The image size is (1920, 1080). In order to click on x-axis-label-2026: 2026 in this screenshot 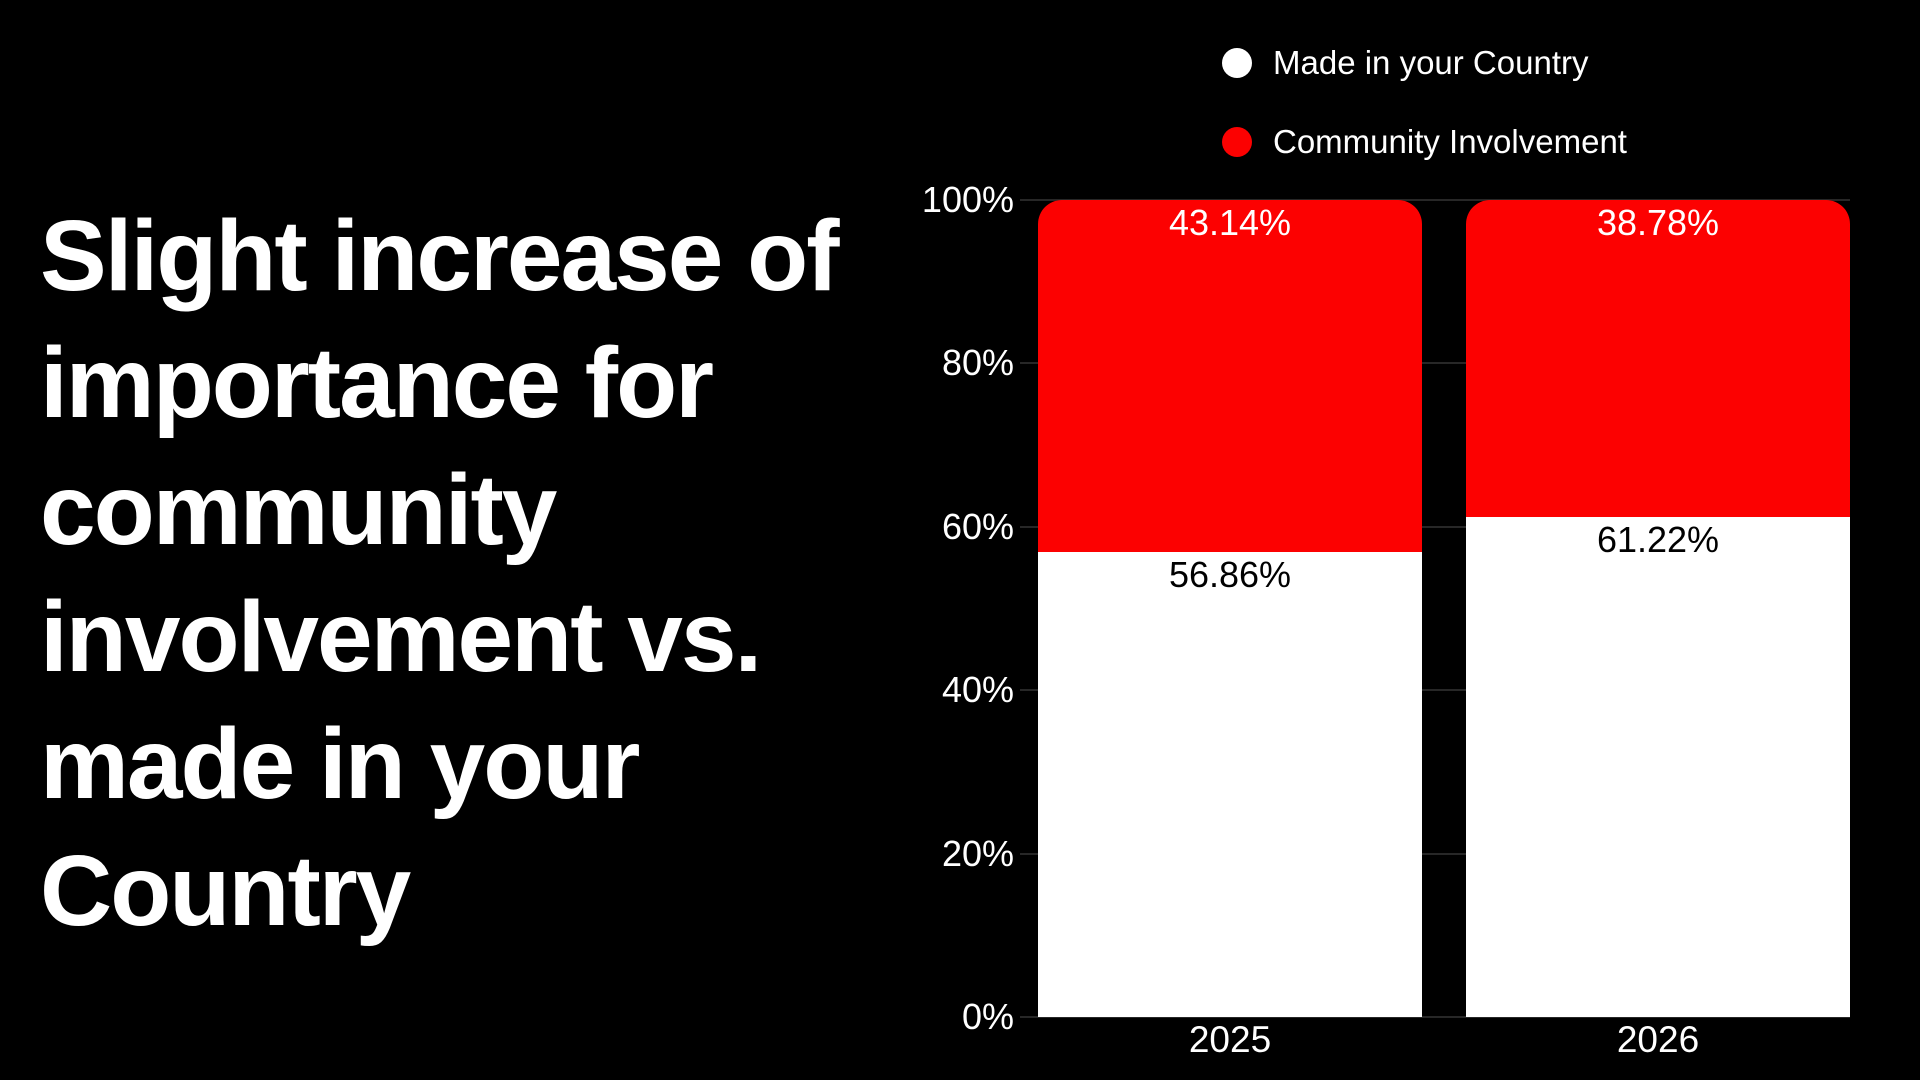, I will do `click(1658, 1039)`.